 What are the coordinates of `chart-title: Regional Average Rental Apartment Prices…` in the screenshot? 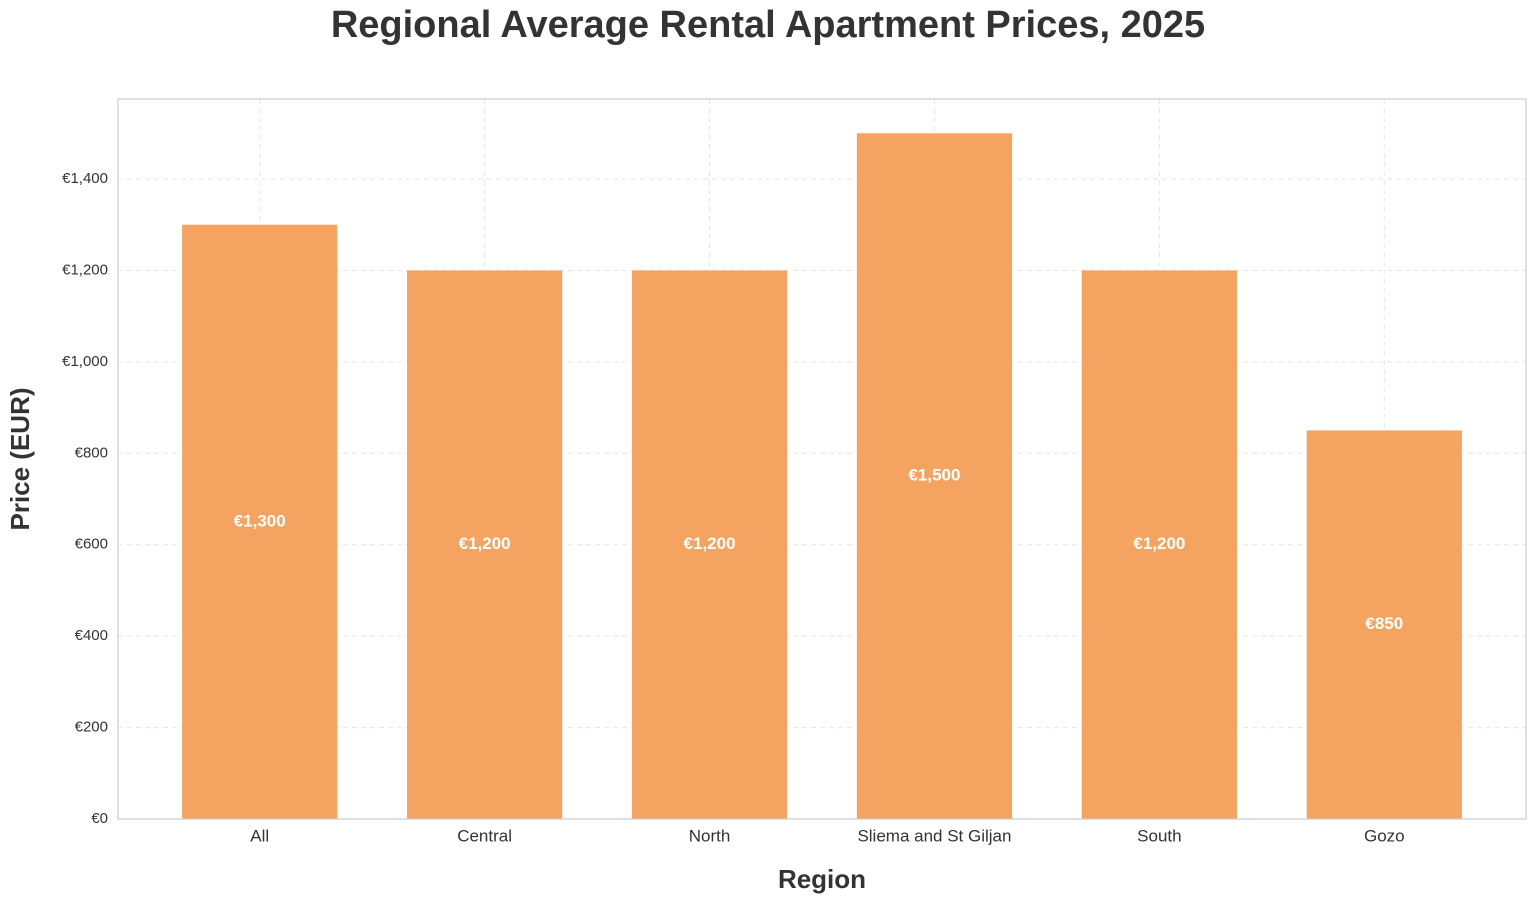 It's located at (768, 25).